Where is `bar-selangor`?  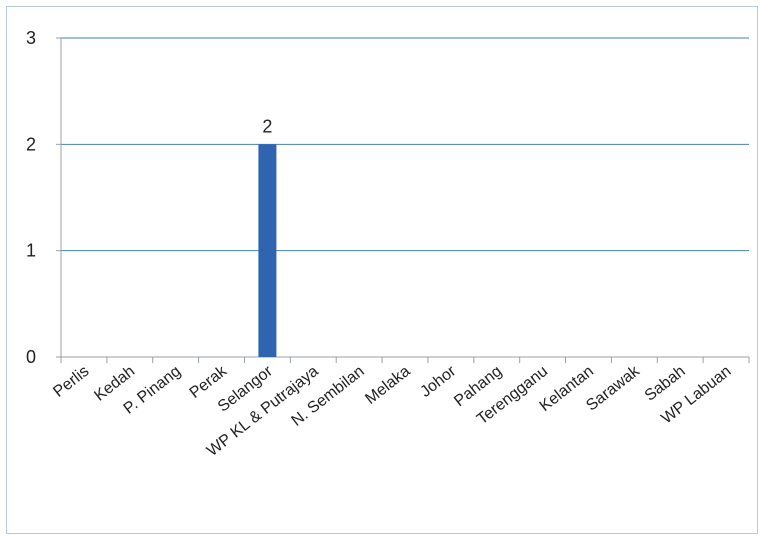 bar-selangor is located at coordinates (267, 250).